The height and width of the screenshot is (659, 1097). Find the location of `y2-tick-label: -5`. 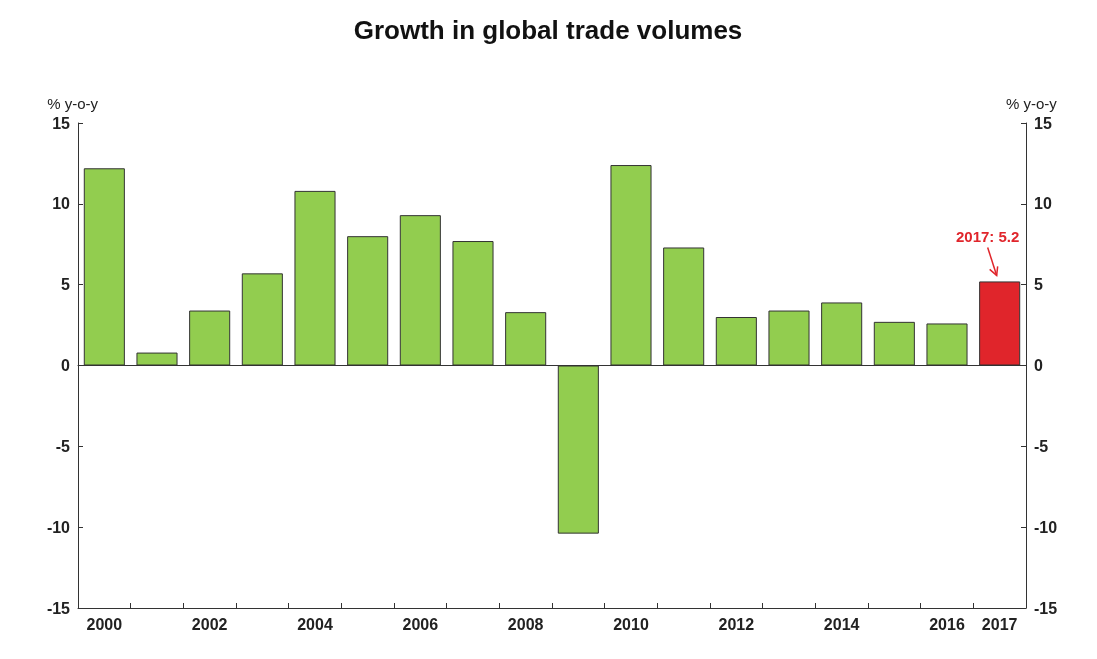

y2-tick-label: -5 is located at coordinates (1041, 446).